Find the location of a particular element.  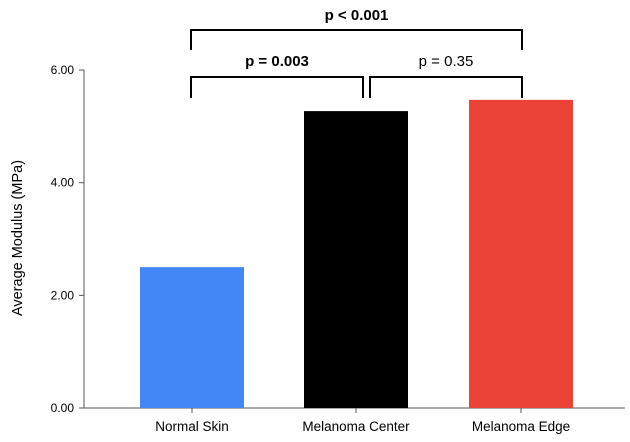

y-axis-title: Average Modulus (MPa) is located at coordinates (18, 238).